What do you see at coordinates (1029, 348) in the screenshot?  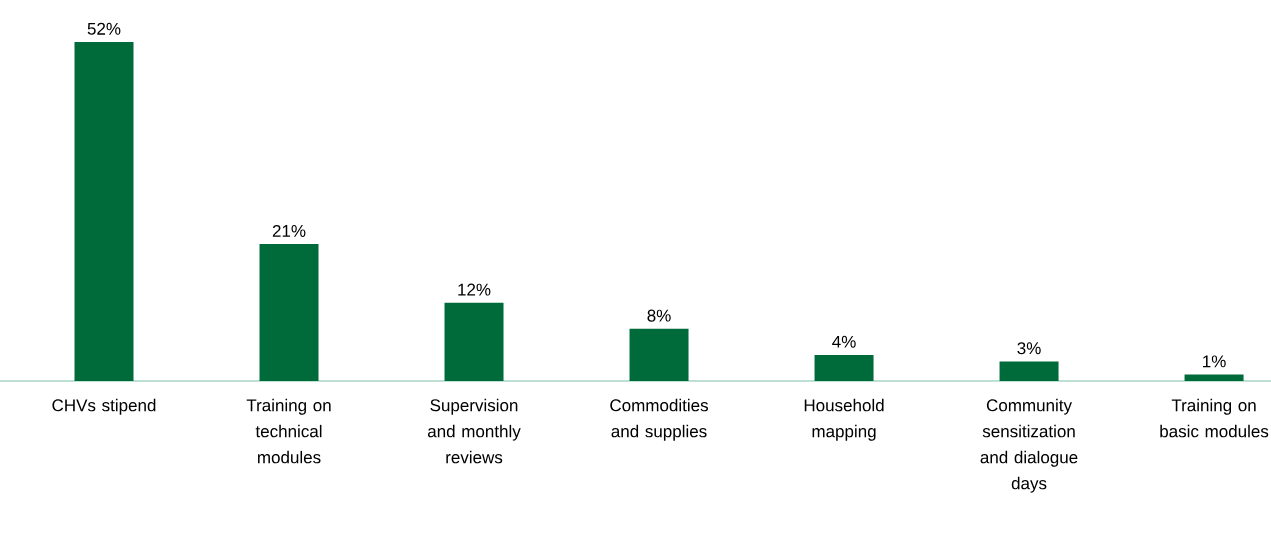 I see `data-label: 3%` at bounding box center [1029, 348].